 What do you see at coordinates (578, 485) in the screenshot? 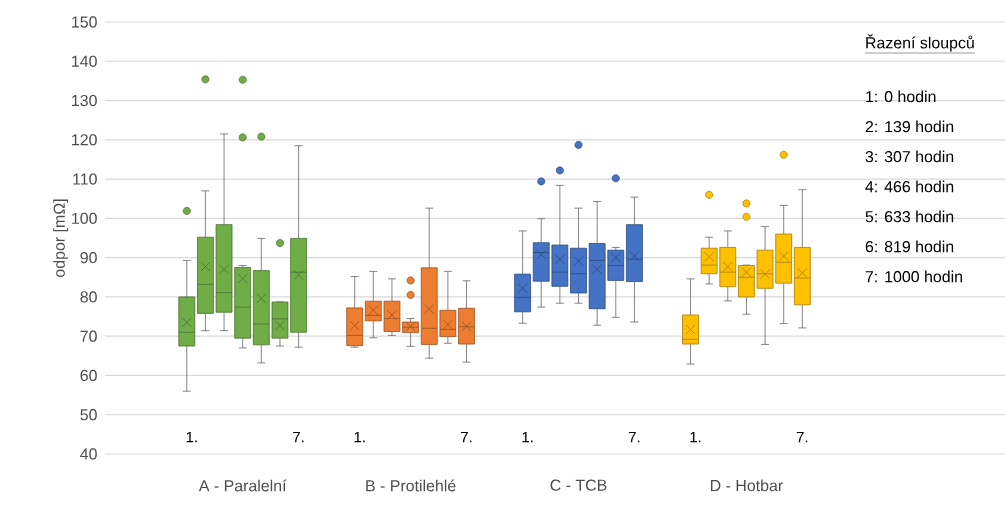
I see `x-tick-label: C - TCB` at bounding box center [578, 485].